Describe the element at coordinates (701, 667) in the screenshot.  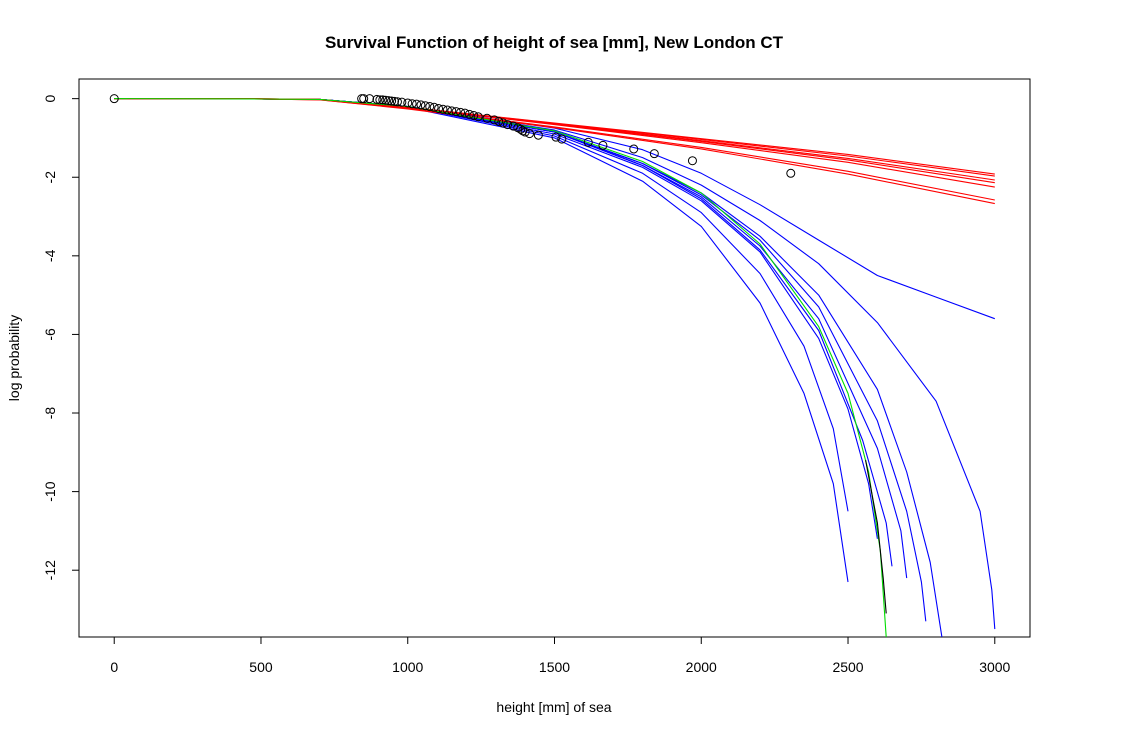
I see `x-tick-label: 2000` at that location.